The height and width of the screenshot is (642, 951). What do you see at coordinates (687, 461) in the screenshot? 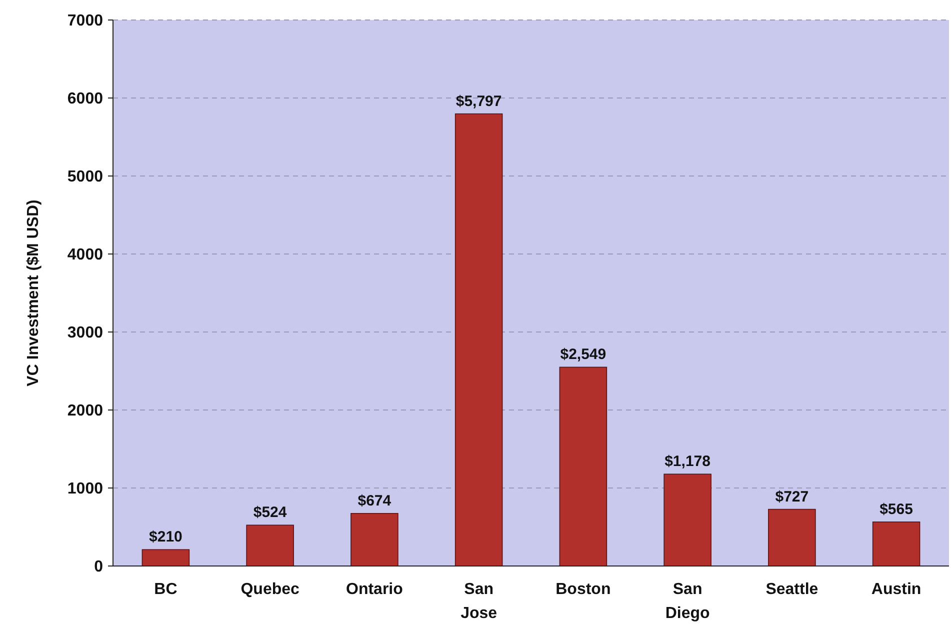
I see `data-label: $1,178` at bounding box center [687, 461].